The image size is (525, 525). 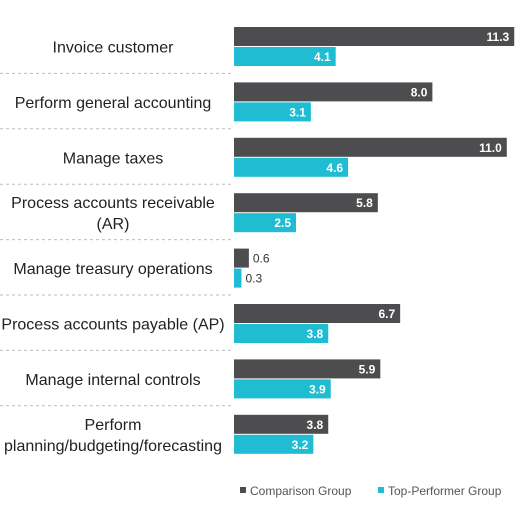 What do you see at coordinates (113, 446) in the screenshot?
I see `category-label-line: planning/budgeting/forecasting` at bounding box center [113, 446].